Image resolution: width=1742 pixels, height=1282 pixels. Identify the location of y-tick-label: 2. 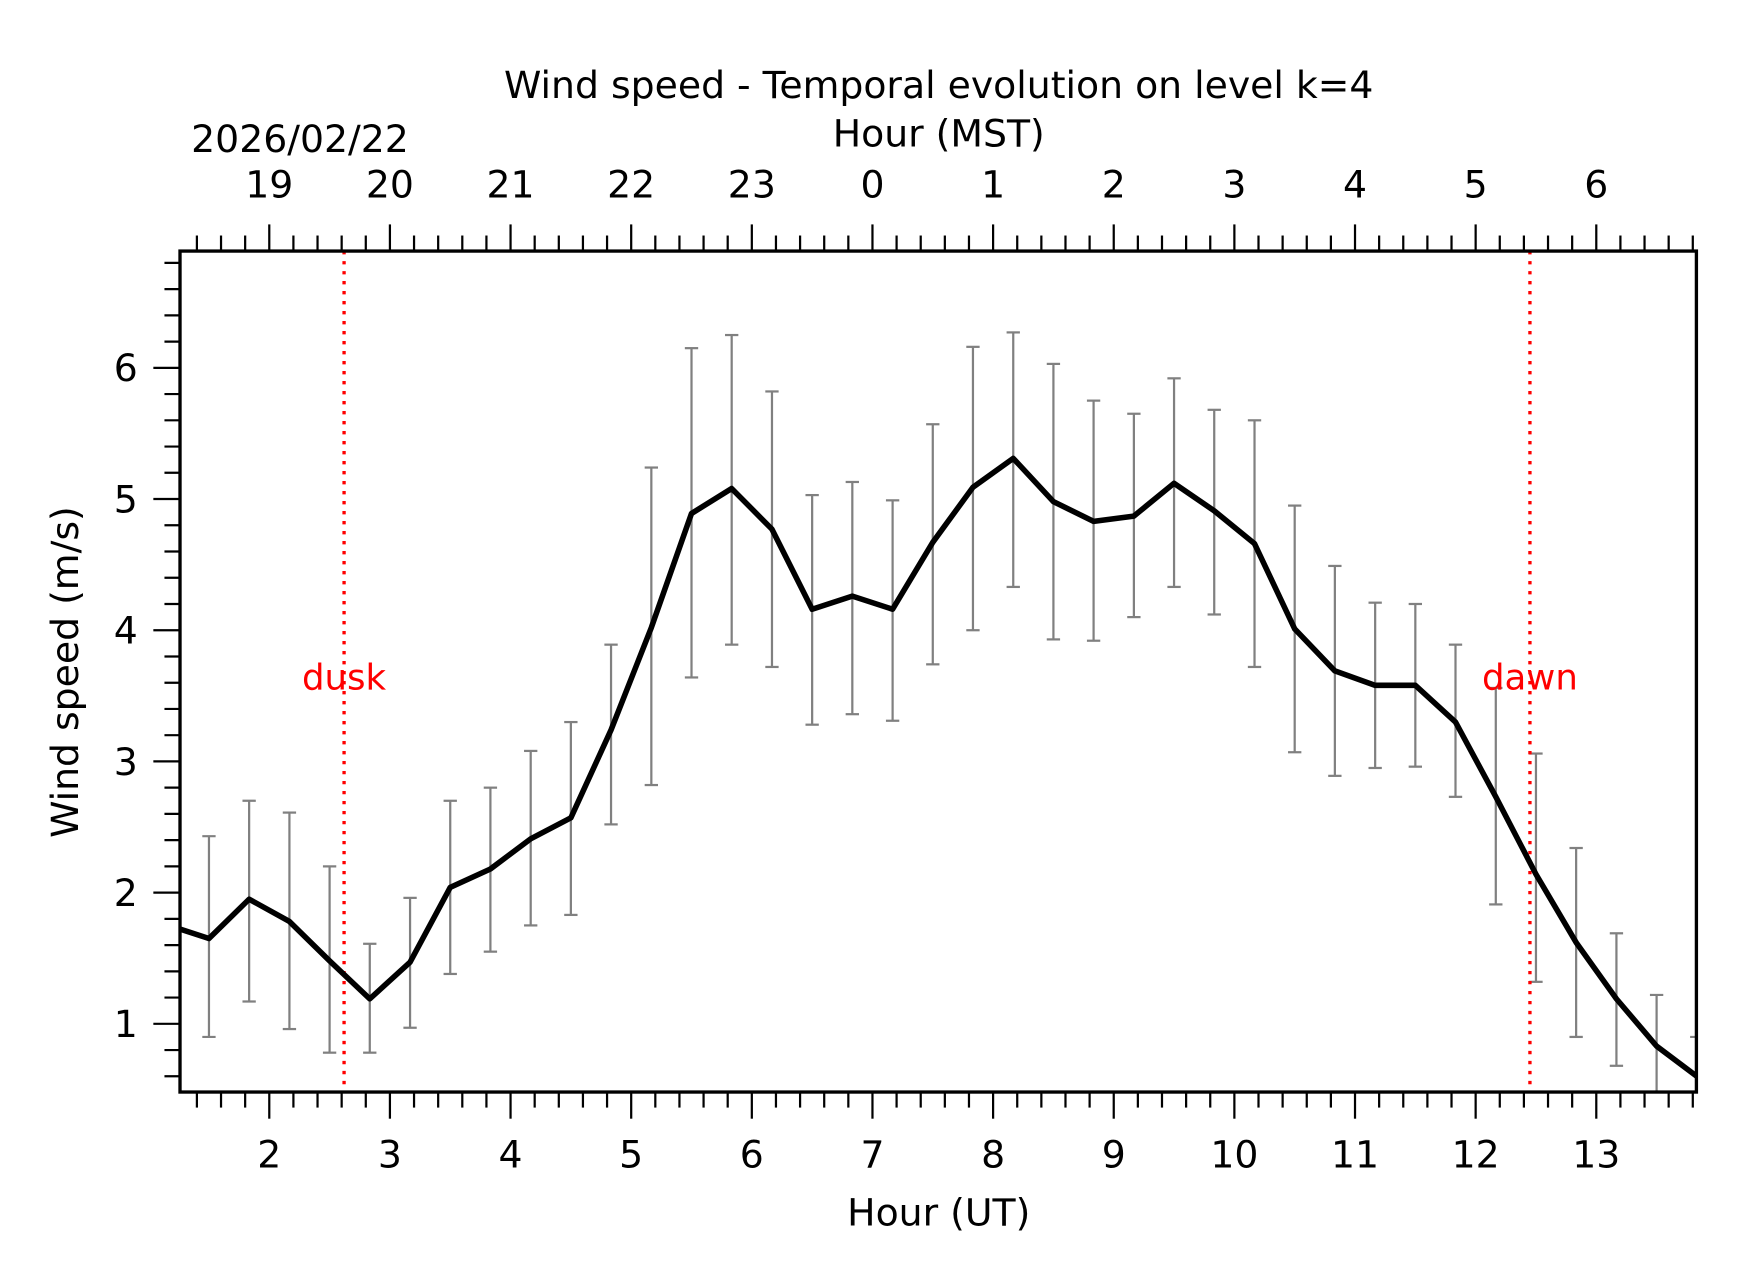
(126, 893).